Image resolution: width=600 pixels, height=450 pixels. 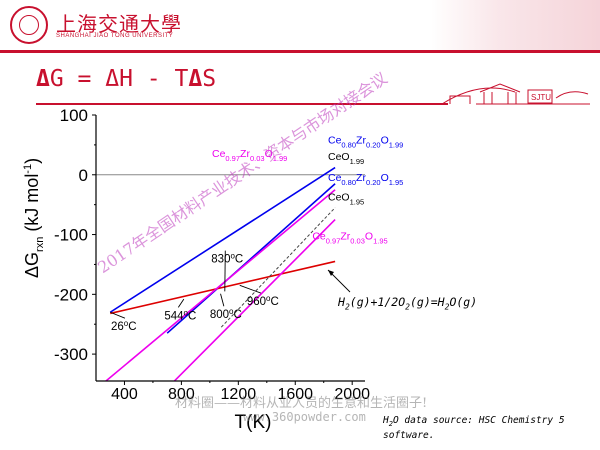 What do you see at coordinates (331, 273) in the screenshot?
I see `reaction-arrowhead` at bounding box center [331, 273].